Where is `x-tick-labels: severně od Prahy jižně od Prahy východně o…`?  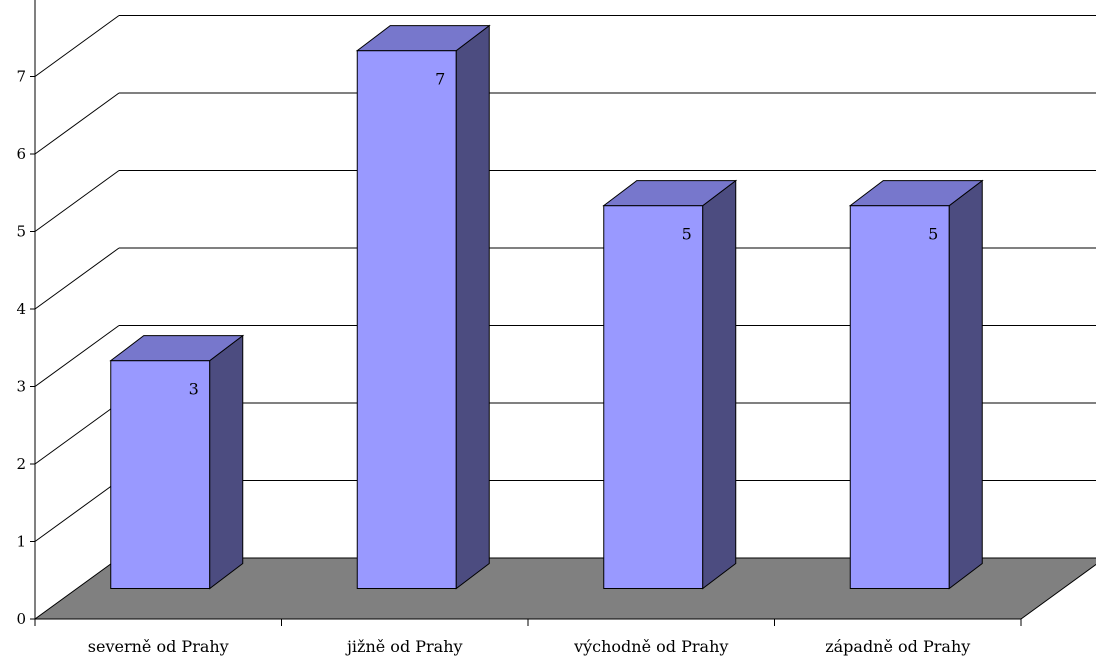 x-tick-labels: severně od Prahy jižně od Prahy východně o… is located at coordinates (529, 646).